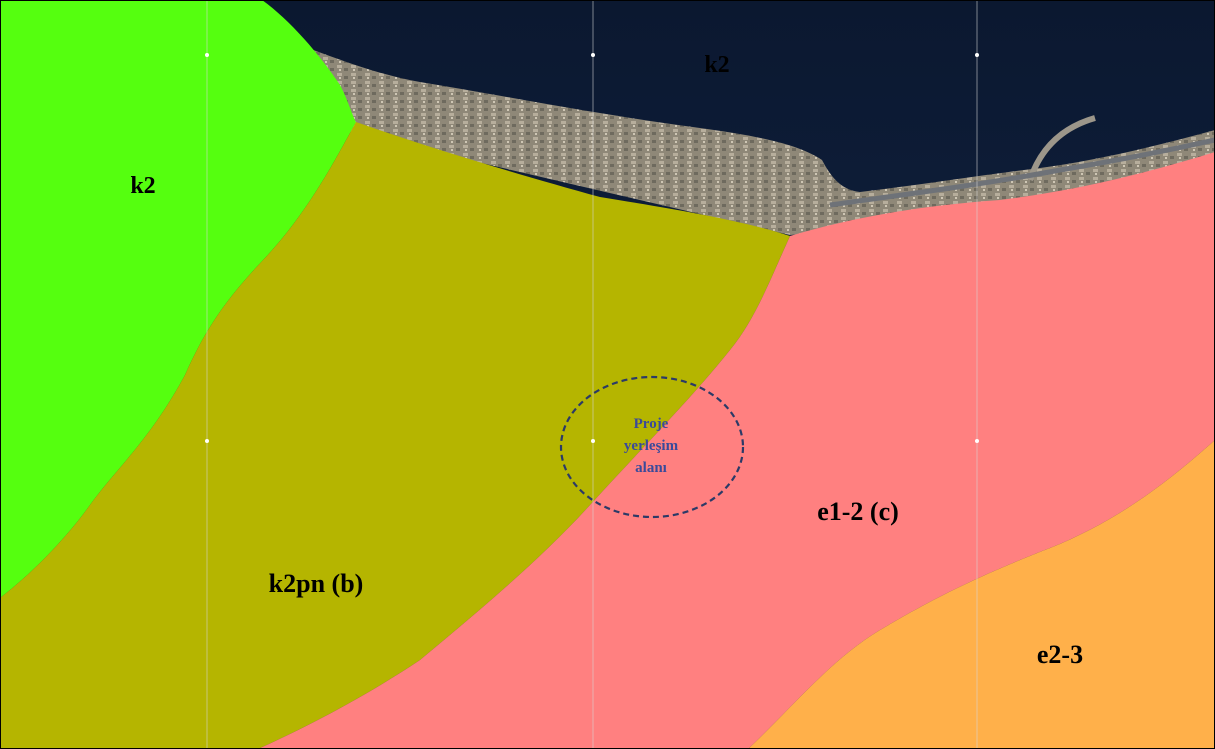 The width and height of the screenshot is (1215, 749). I want to click on label-e1-2: e1-2 (c), so click(858, 511).